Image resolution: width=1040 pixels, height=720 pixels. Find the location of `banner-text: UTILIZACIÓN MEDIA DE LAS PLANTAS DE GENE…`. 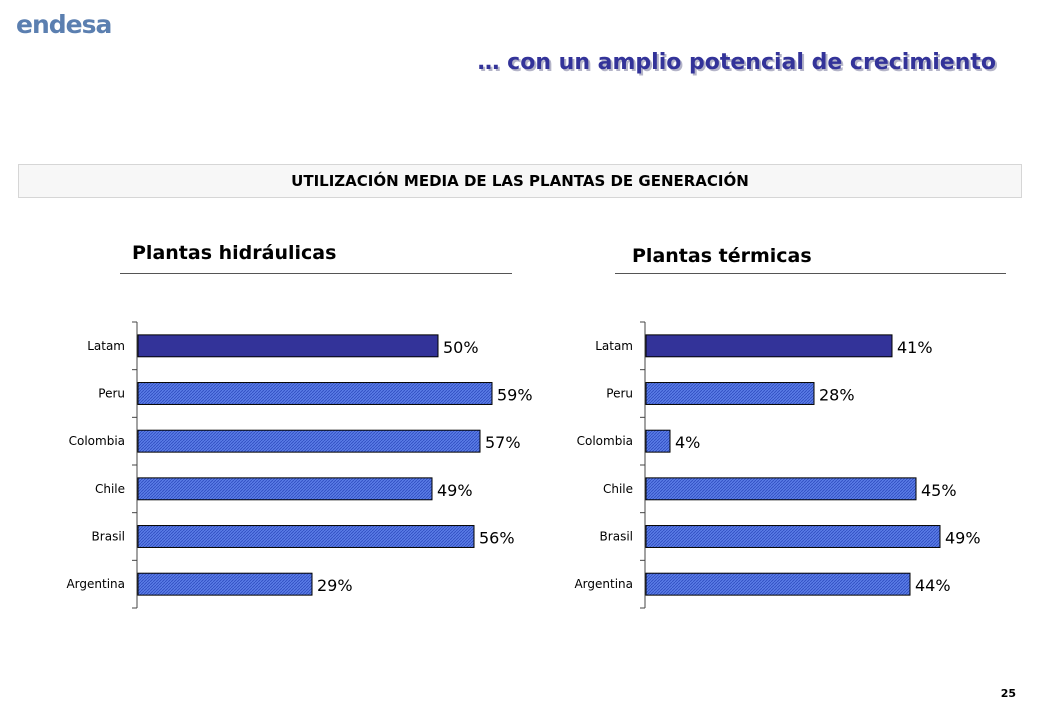

banner-text: UTILIZACIÓN MEDIA DE LAS PLANTAS DE GENE… is located at coordinates (520, 181).